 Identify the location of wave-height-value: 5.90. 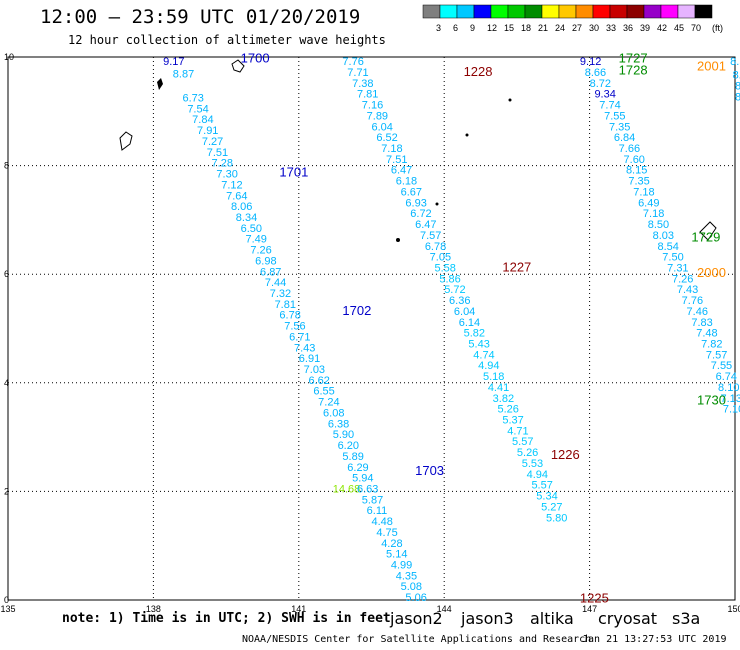
(343, 435).